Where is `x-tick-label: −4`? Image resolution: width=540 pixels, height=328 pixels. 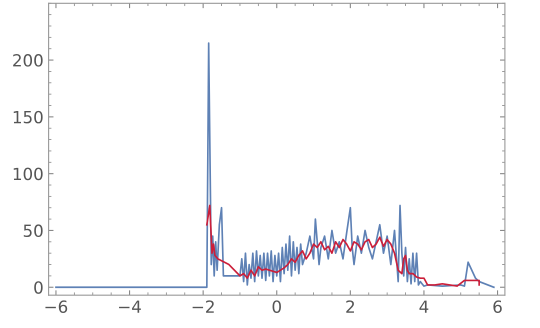
x-tick-label: −4 is located at coordinates (130, 306).